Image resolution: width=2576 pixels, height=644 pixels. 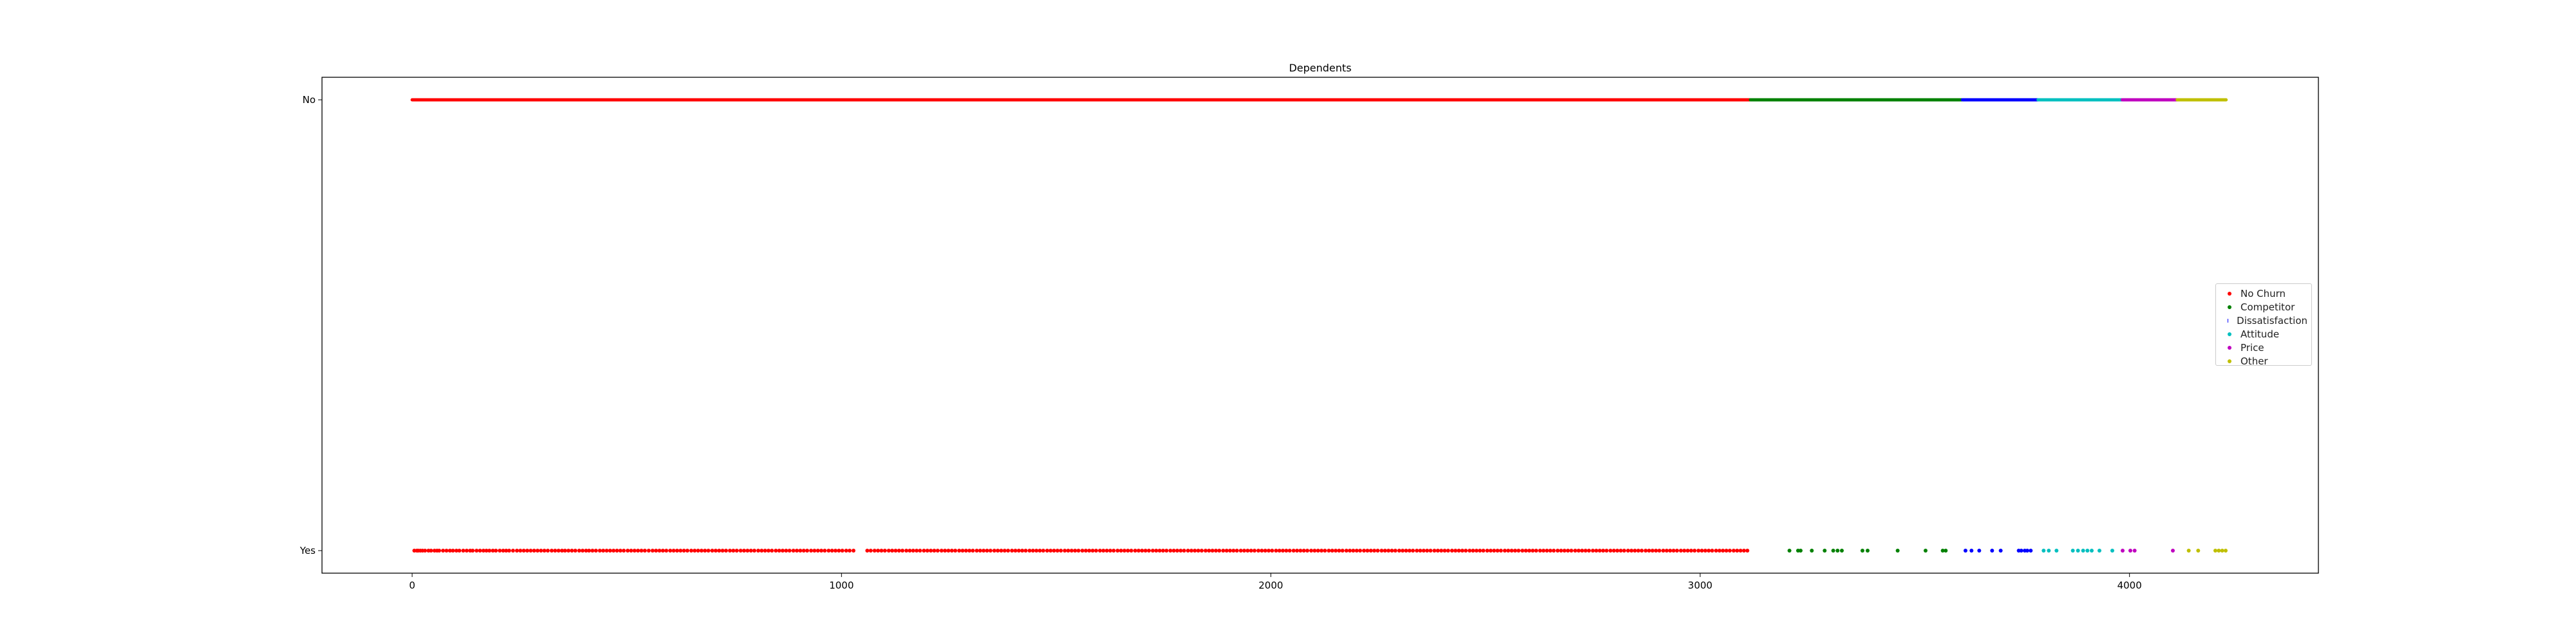 I want to click on legend-marker-other, so click(x=2229, y=361).